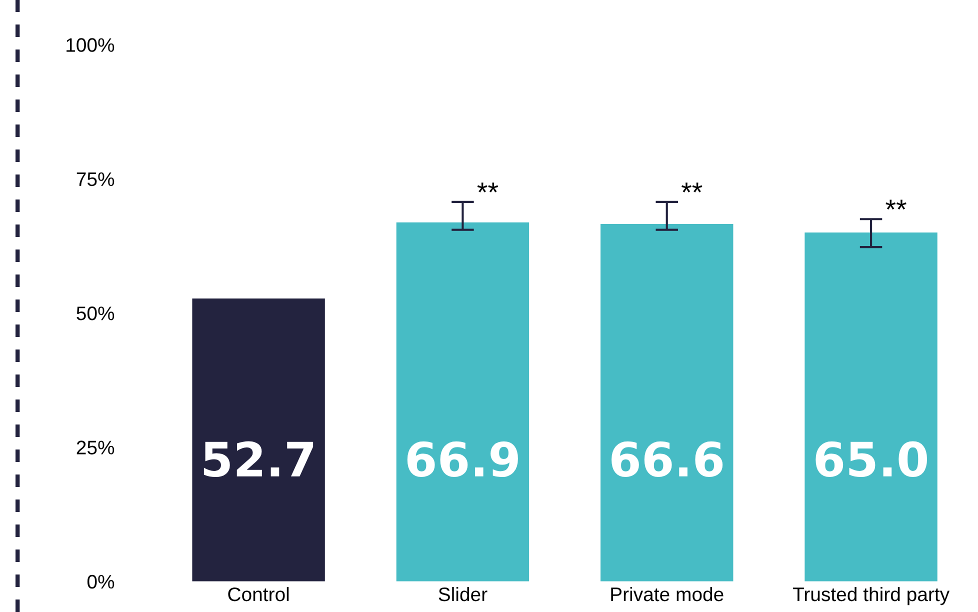 This screenshot has height=612, width=978. What do you see at coordinates (95, 313) in the screenshot?
I see `y-tick-label: 50%` at bounding box center [95, 313].